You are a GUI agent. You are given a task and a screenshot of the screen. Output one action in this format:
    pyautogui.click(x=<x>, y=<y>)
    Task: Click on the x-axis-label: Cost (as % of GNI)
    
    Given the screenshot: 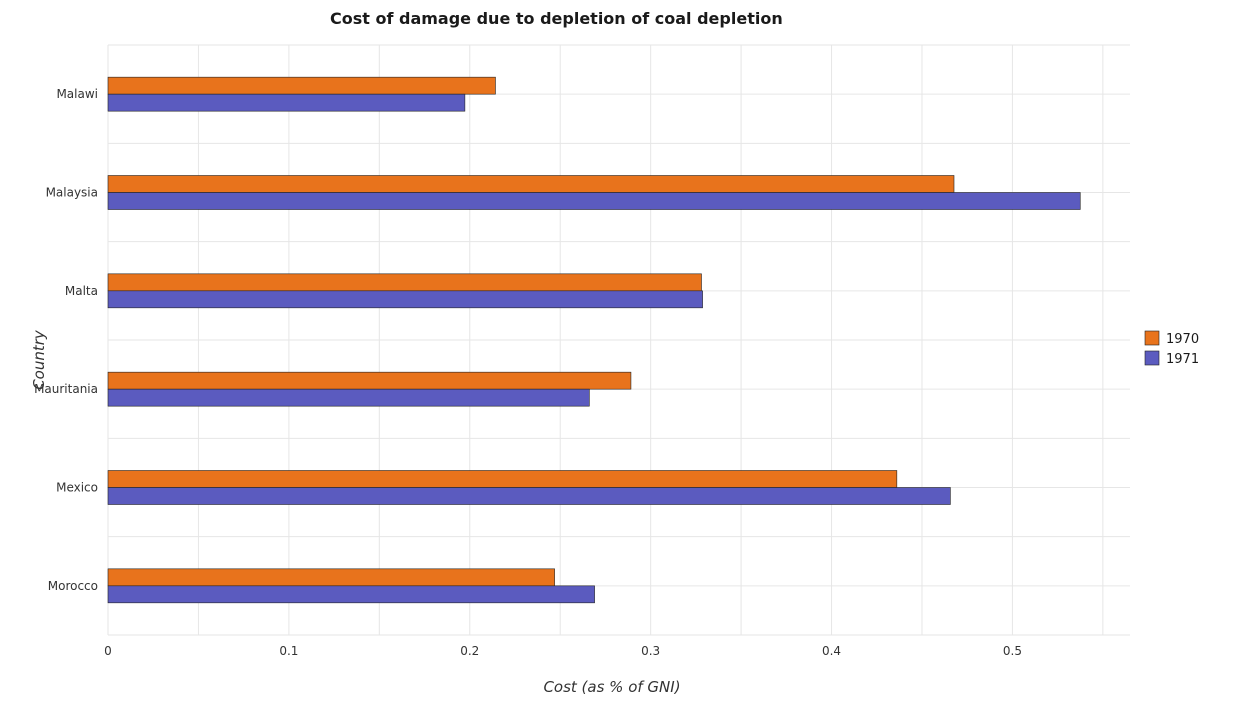 What is the action you would take?
    pyautogui.click(x=611, y=687)
    